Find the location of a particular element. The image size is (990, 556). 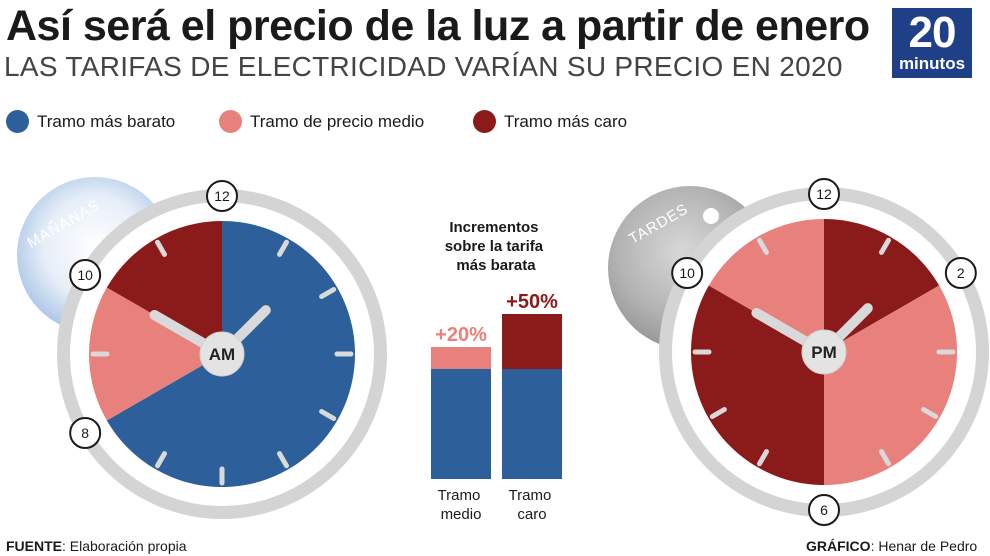

logo-number: 20 is located at coordinates (932, 32).